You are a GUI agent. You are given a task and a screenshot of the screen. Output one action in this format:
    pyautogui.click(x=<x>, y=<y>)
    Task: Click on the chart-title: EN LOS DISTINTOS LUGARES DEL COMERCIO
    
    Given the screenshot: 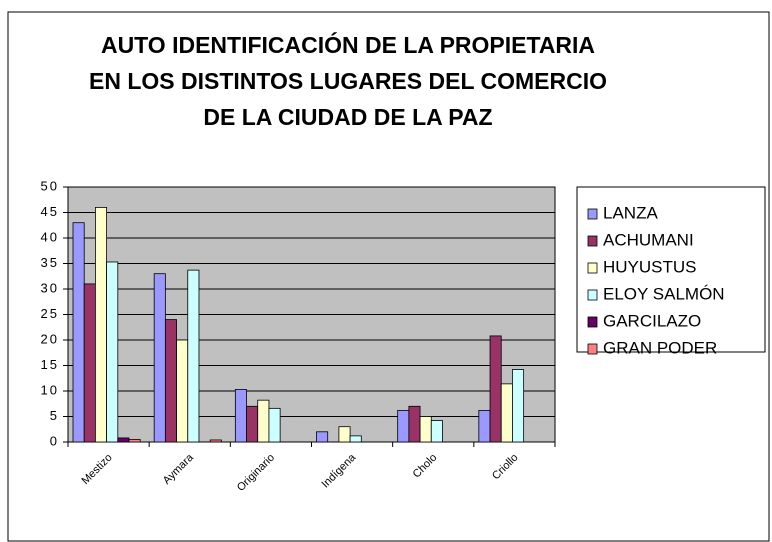 What is the action you would take?
    pyautogui.click(x=348, y=81)
    